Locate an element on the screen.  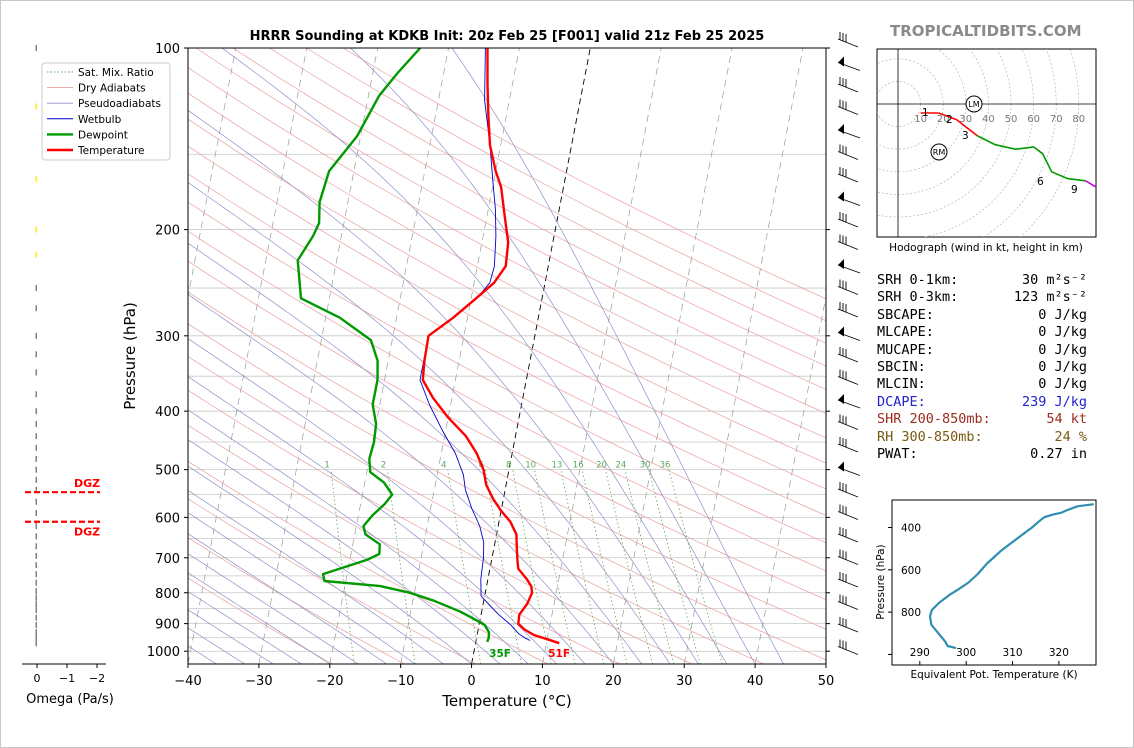
brand-watermark: TROPICALTIDBITS.COM is located at coordinates (986, 31).